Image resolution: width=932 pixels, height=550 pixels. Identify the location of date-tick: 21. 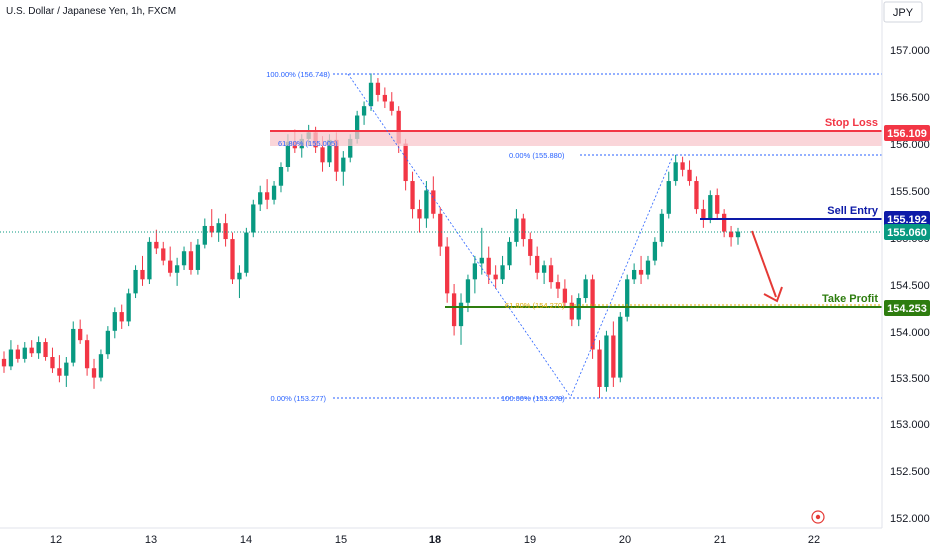
(720, 540).